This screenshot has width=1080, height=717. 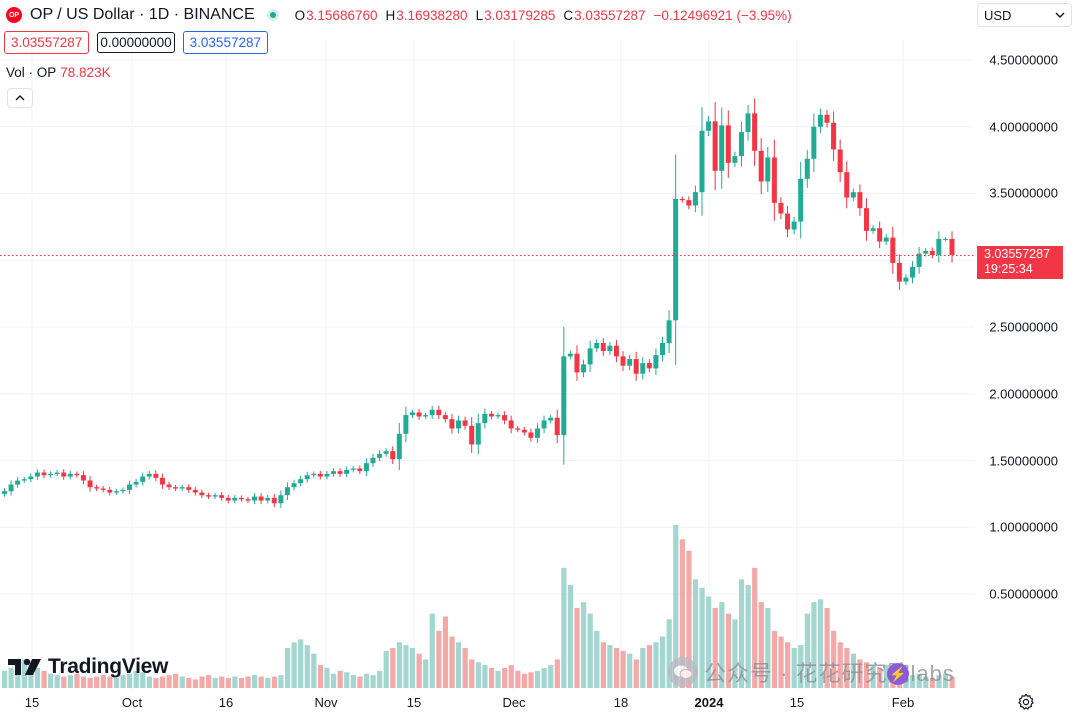 I want to click on buy-price-button: 3.03557287, so click(x=225, y=42).